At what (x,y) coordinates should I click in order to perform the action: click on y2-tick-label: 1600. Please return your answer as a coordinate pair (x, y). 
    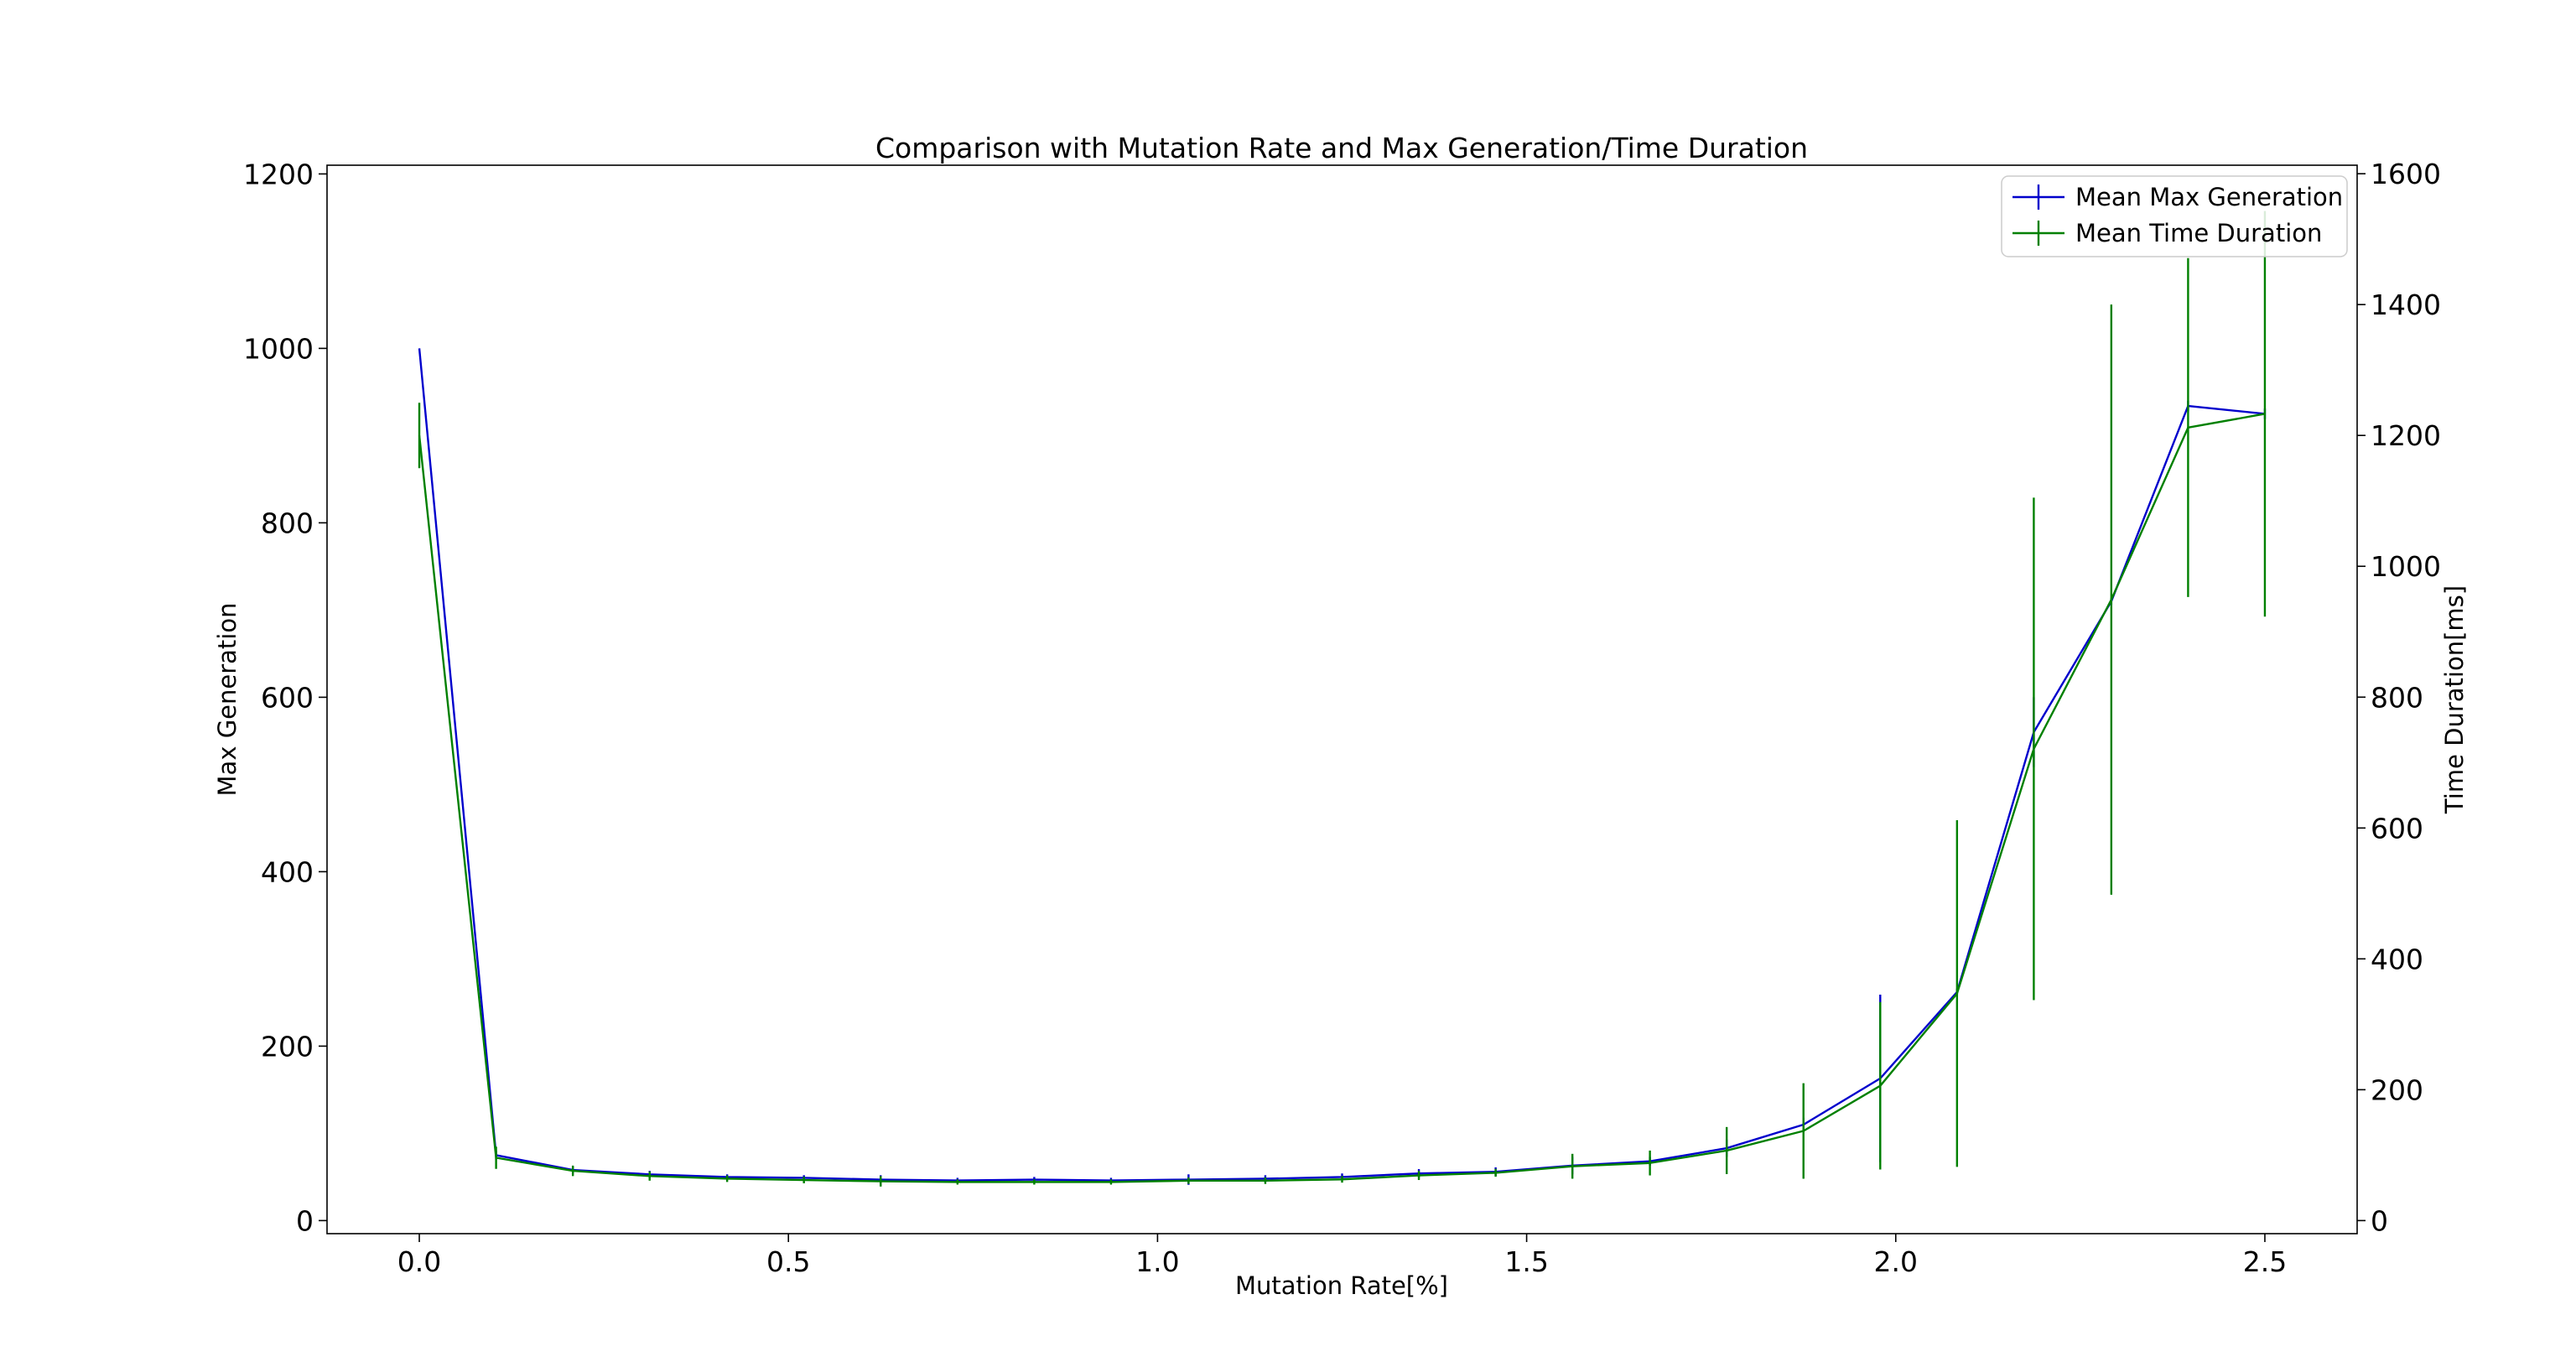
    Looking at the image, I should click on (2406, 174).